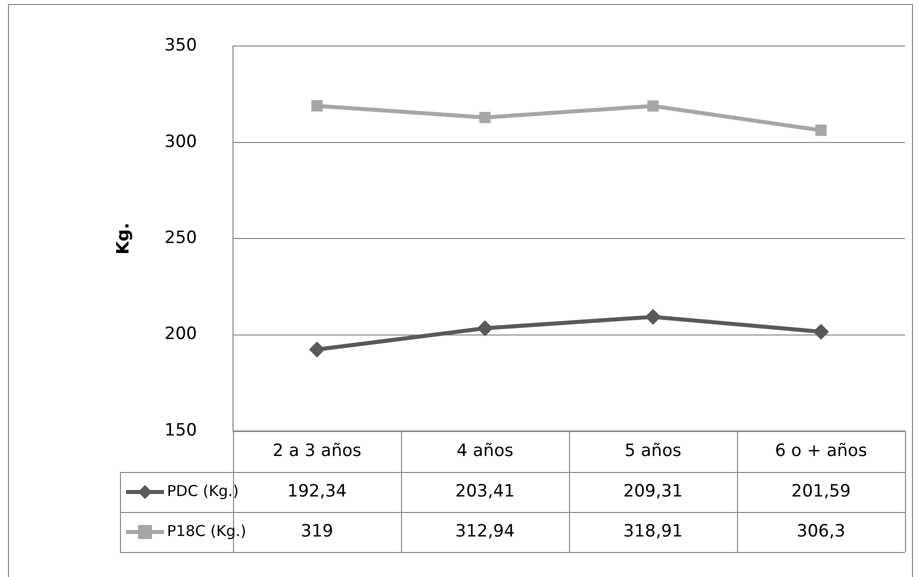 Image resolution: width=919 pixels, height=577 pixels. Describe the element at coordinates (485, 531) in the screenshot. I see `data-label: 312,94` at that location.